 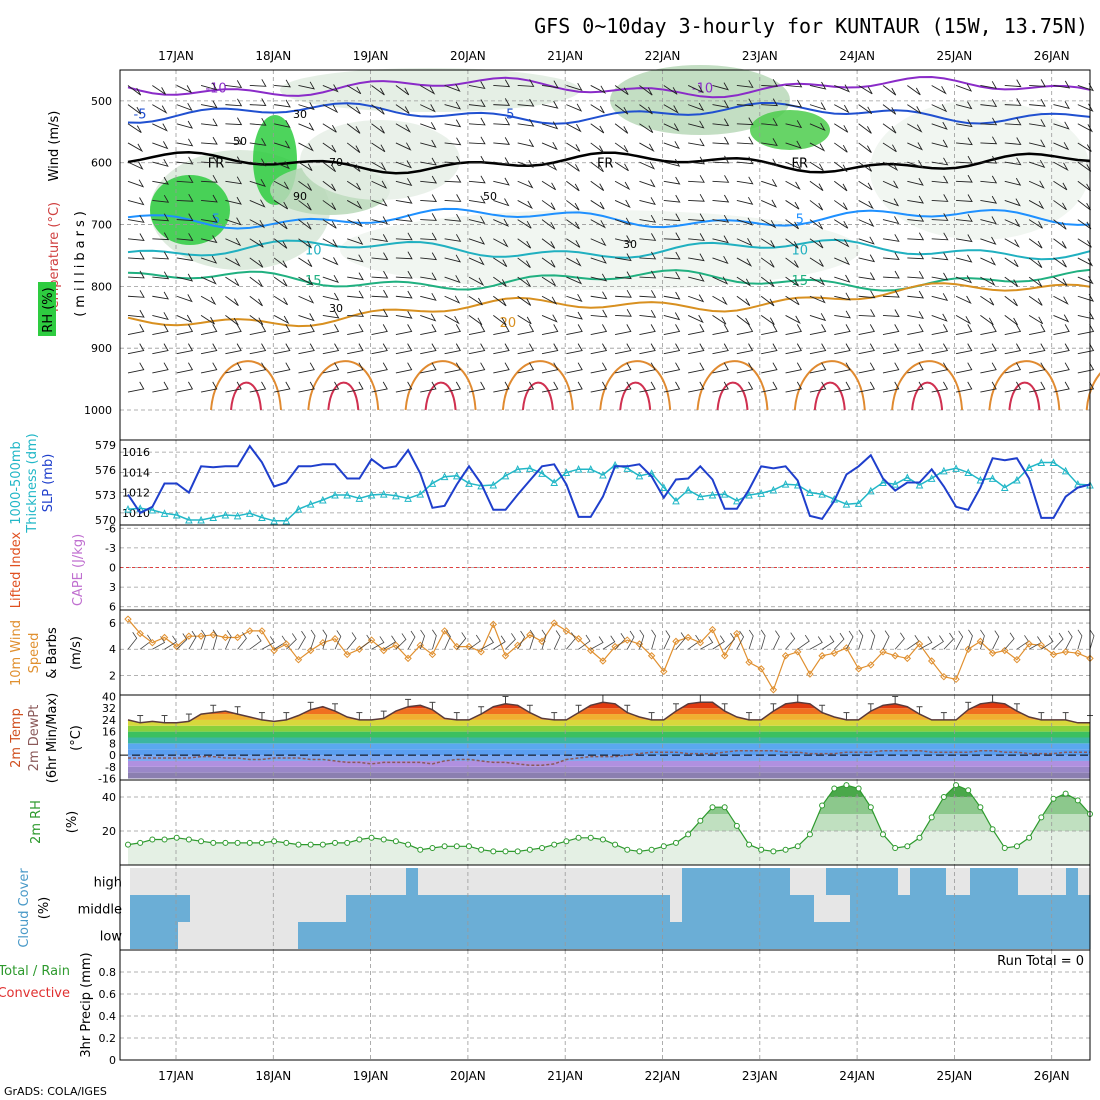 I want to click on svg-text: (millibars), so click(x=80, y=262).